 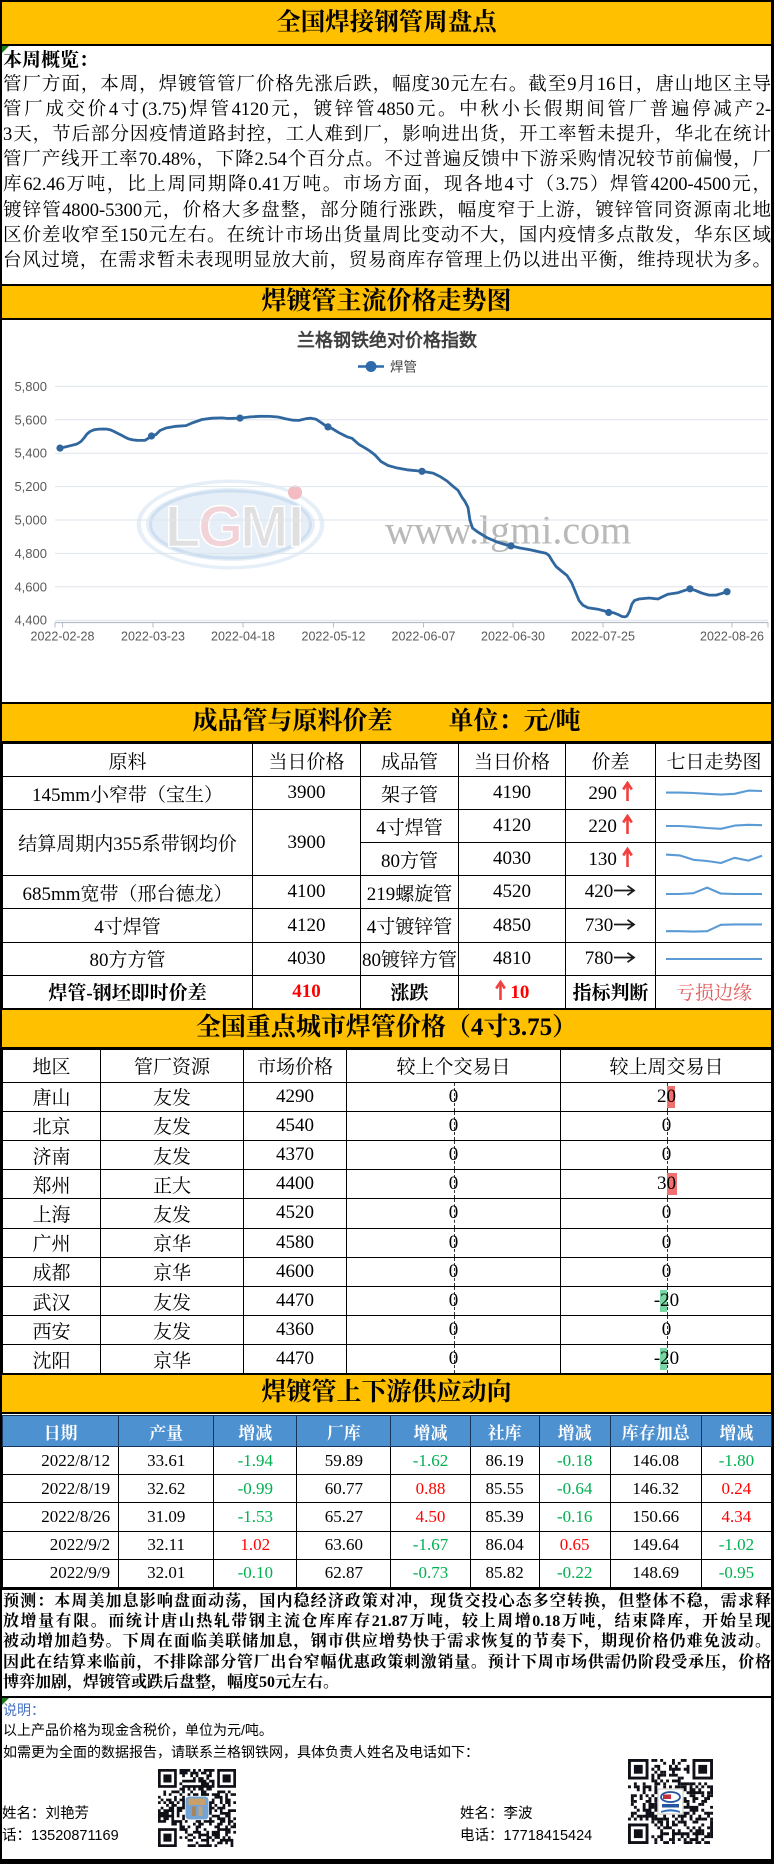 What do you see at coordinates (243, 636) in the screenshot?
I see `svg-text: 2022-04-18` at bounding box center [243, 636].